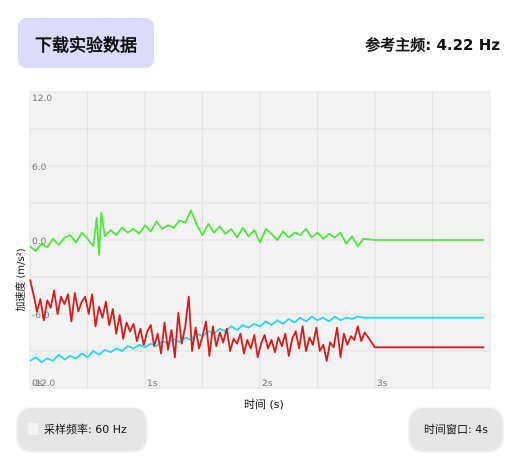  What do you see at coordinates (39, 242) in the screenshot?
I see `y-tick-label: 0.0` at bounding box center [39, 242].